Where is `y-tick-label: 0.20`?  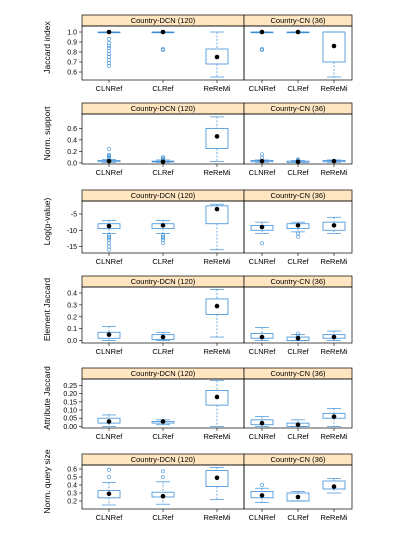 y-tick-label: 0.20 is located at coordinates (70, 394).